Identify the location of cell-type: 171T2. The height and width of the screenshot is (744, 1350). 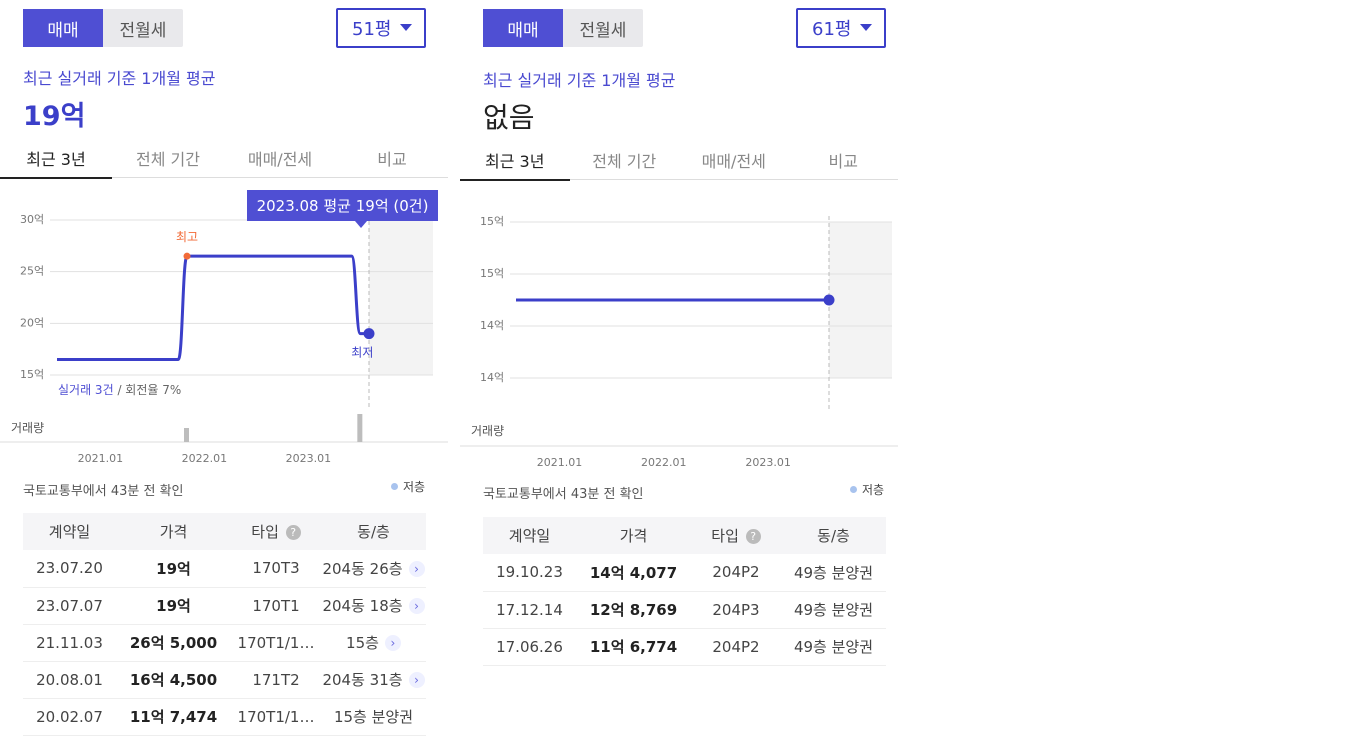
(276, 680).